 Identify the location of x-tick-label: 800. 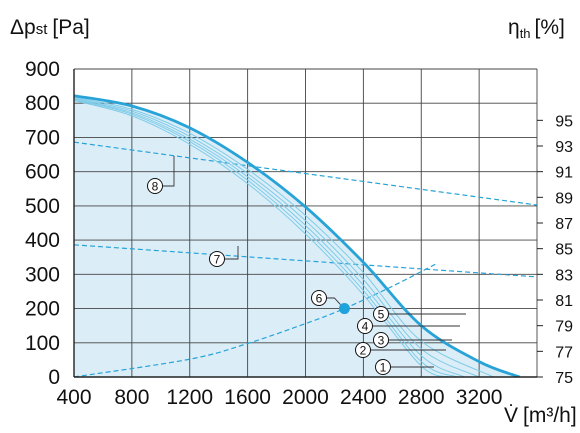
(131, 397).